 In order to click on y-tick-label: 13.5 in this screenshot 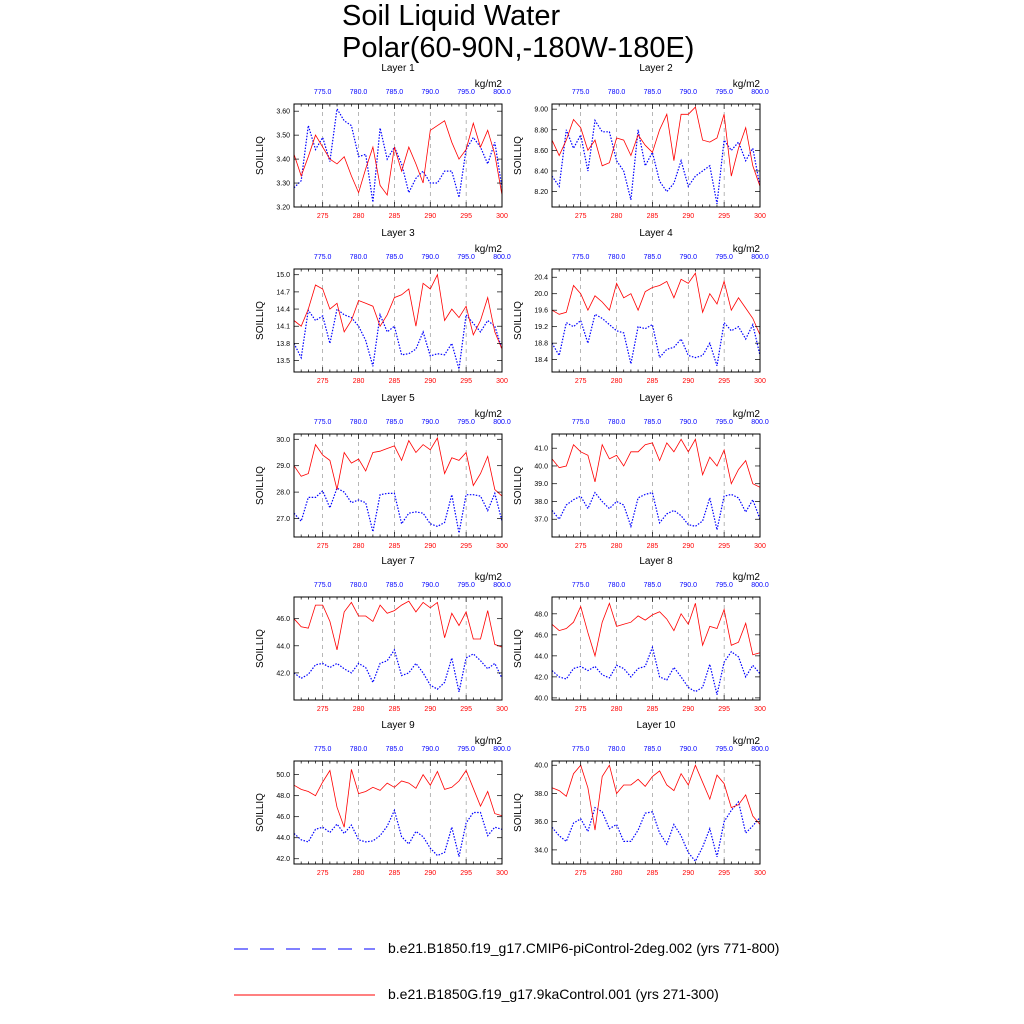, I will do `click(283, 361)`.